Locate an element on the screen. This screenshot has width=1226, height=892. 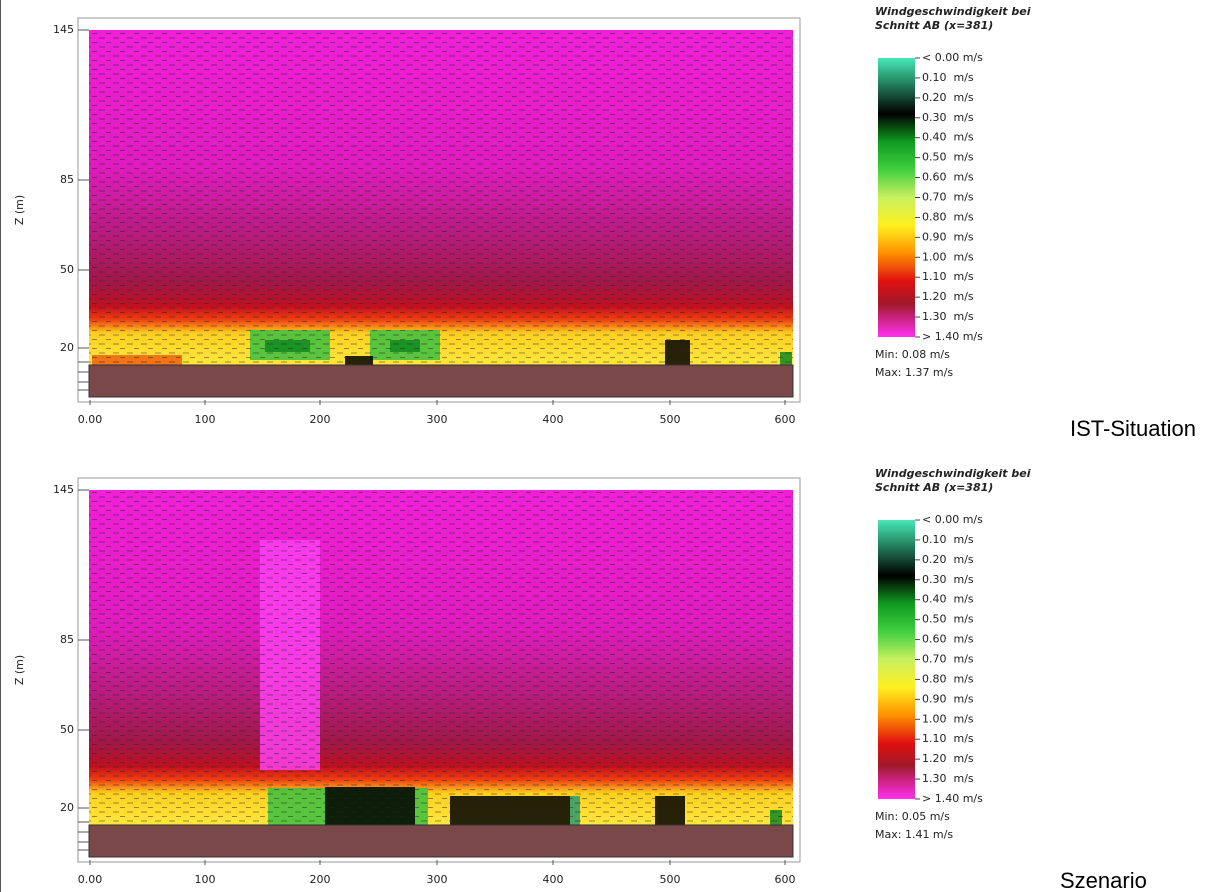
caption: IST-Situation is located at coordinates (1133, 428).